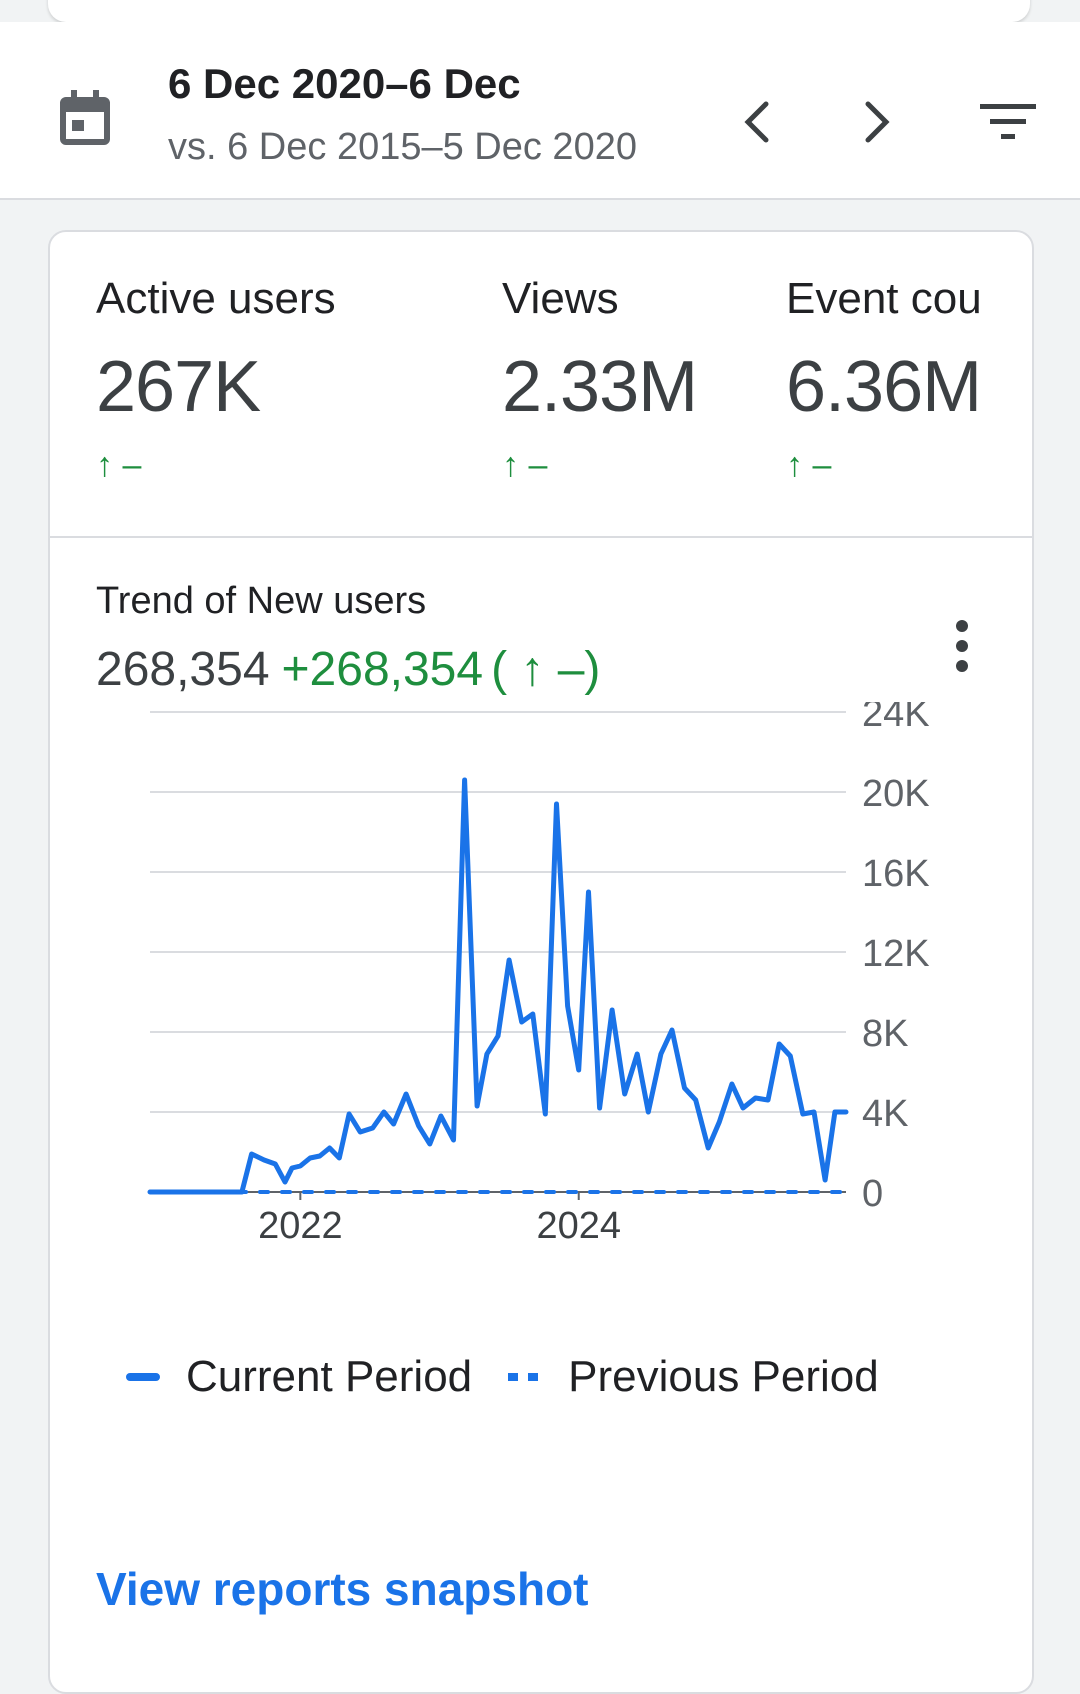 The image size is (1080, 1694). Describe the element at coordinates (545, 669) in the screenshot. I see `trend-percent-change: ( ↑ –)` at that location.